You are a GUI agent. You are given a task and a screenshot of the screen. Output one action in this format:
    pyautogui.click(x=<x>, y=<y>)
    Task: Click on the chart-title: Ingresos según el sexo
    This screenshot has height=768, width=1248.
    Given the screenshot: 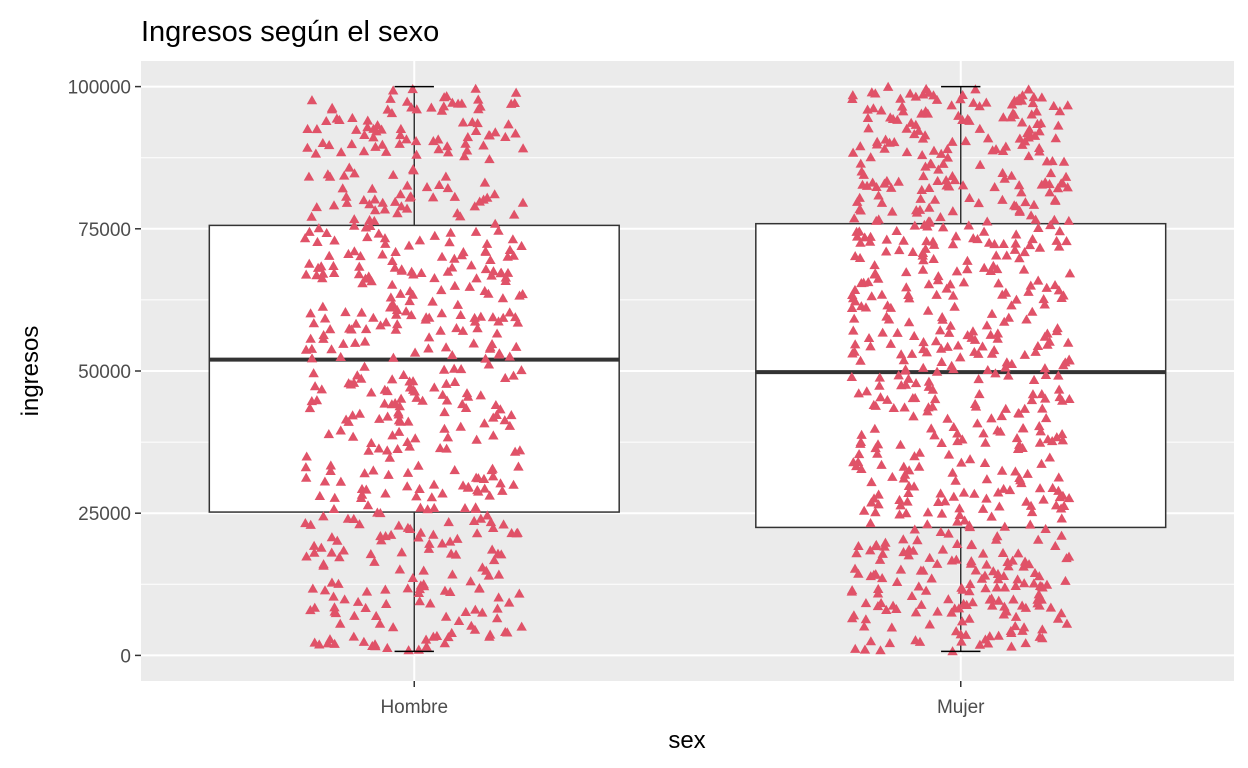 What is the action you would take?
    pyautogui.click(x=290, y=32)
    